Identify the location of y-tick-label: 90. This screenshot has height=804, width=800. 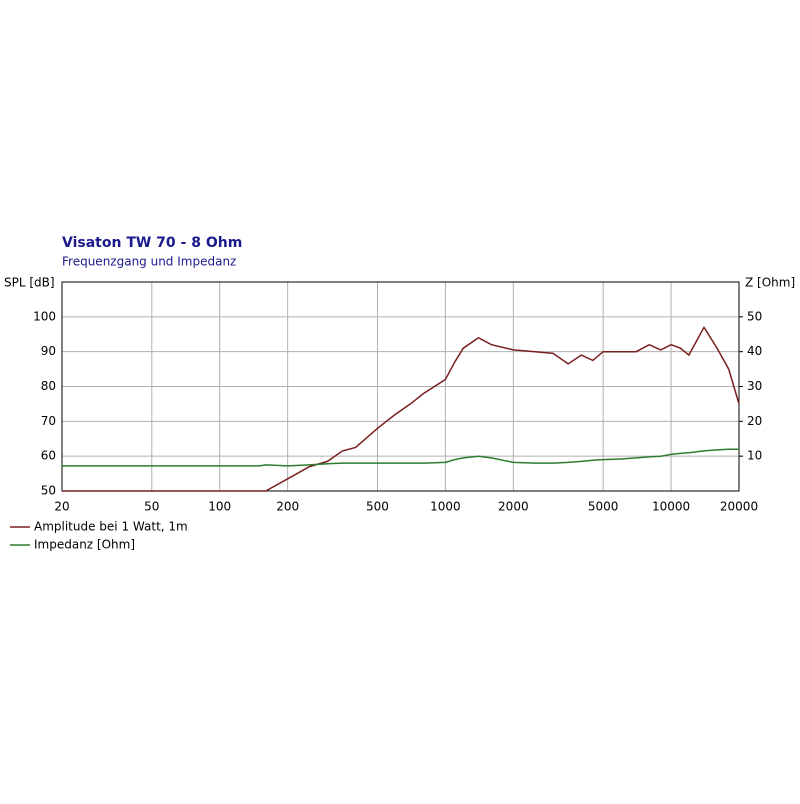
(48, 351).